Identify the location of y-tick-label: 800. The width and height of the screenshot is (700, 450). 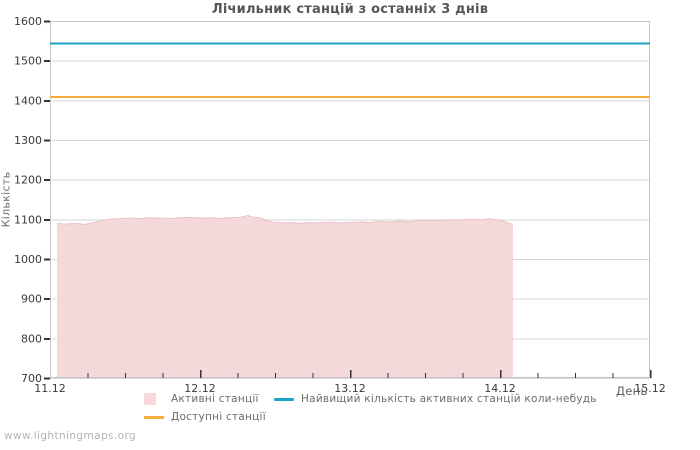
(31, 338).